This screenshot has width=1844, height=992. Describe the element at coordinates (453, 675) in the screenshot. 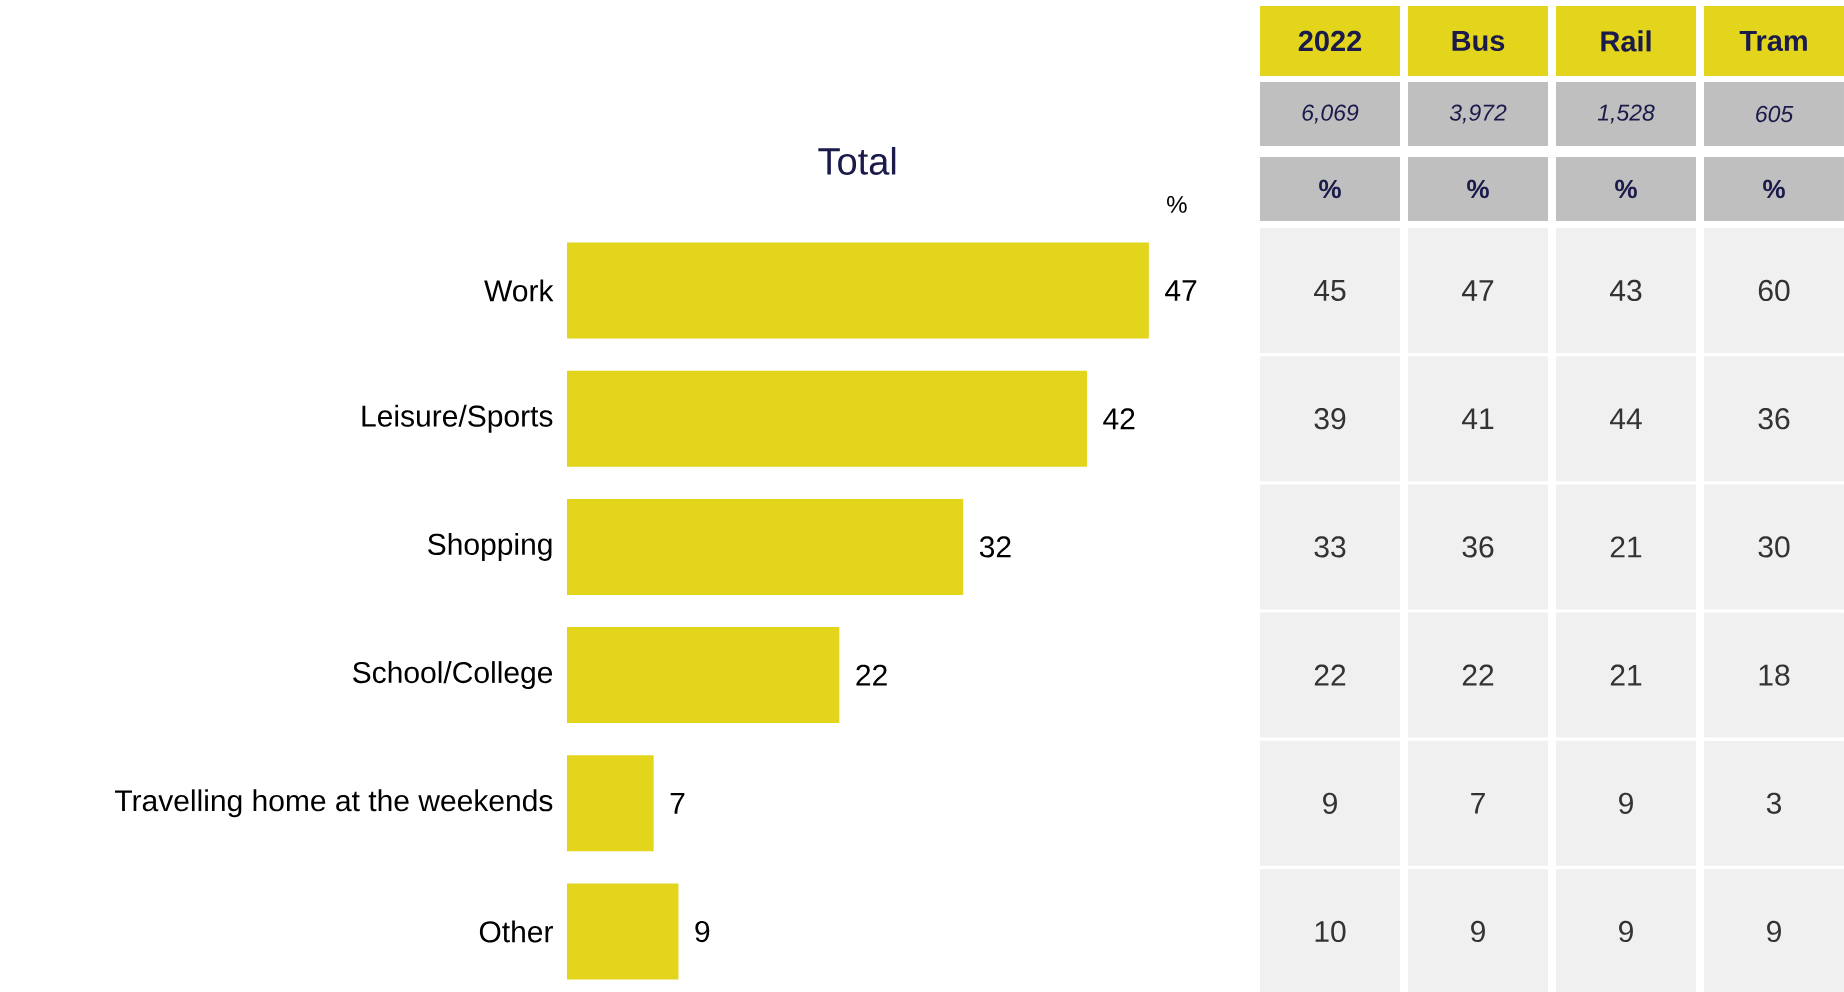

I see `y-tick-label: School/College` at that location.